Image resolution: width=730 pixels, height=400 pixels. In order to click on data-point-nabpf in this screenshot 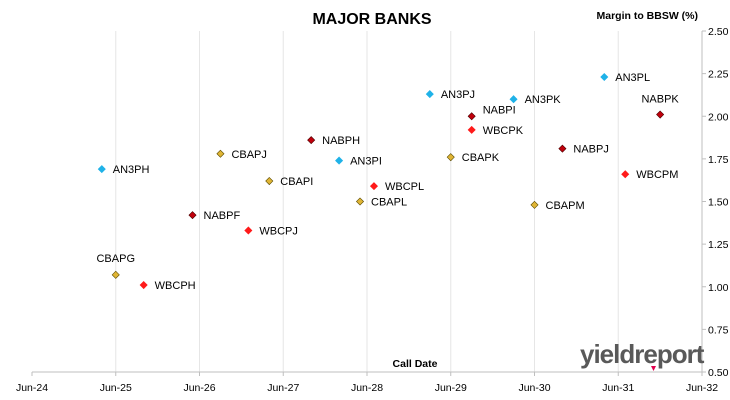, I will do `click(192, 215)`.